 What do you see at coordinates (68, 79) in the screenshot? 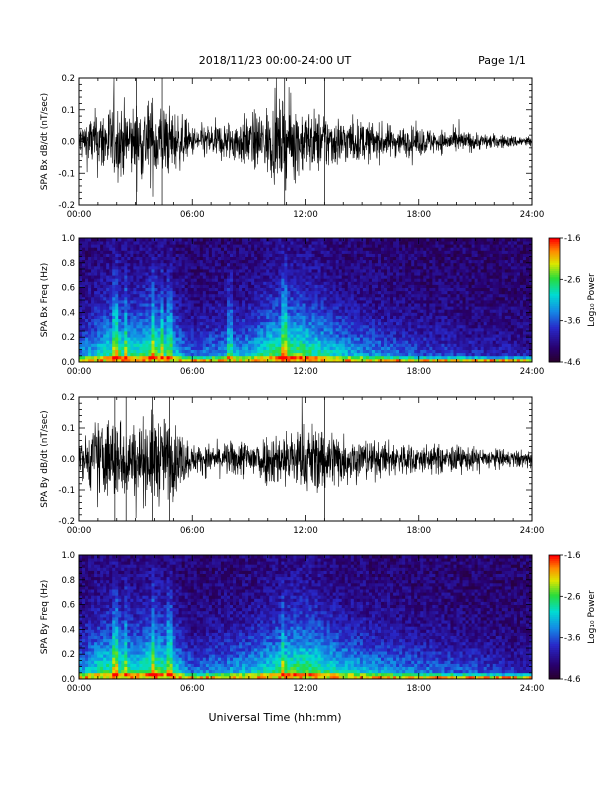
I see `y-tick-label: 0.2` at bounding box center [68, 79].